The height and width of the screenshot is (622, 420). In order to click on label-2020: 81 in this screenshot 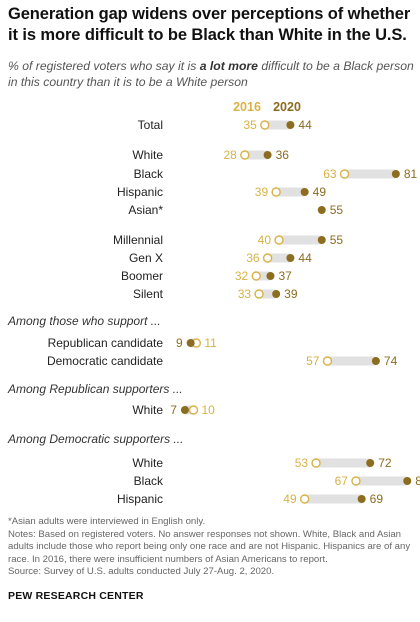, I will do `click(411, 174)`.